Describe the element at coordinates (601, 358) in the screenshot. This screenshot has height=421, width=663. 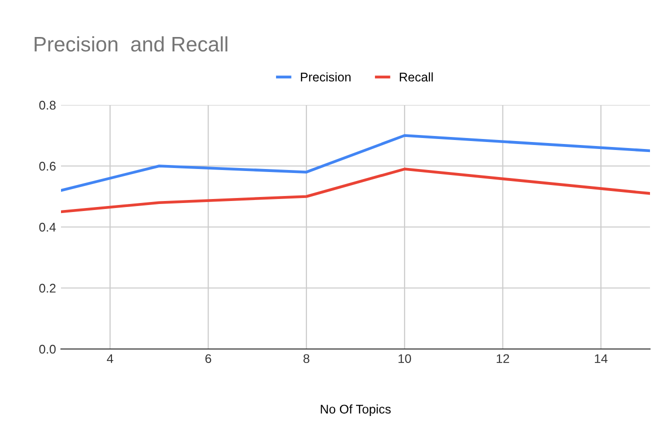
I see `x-tick-label: 14` at that location.